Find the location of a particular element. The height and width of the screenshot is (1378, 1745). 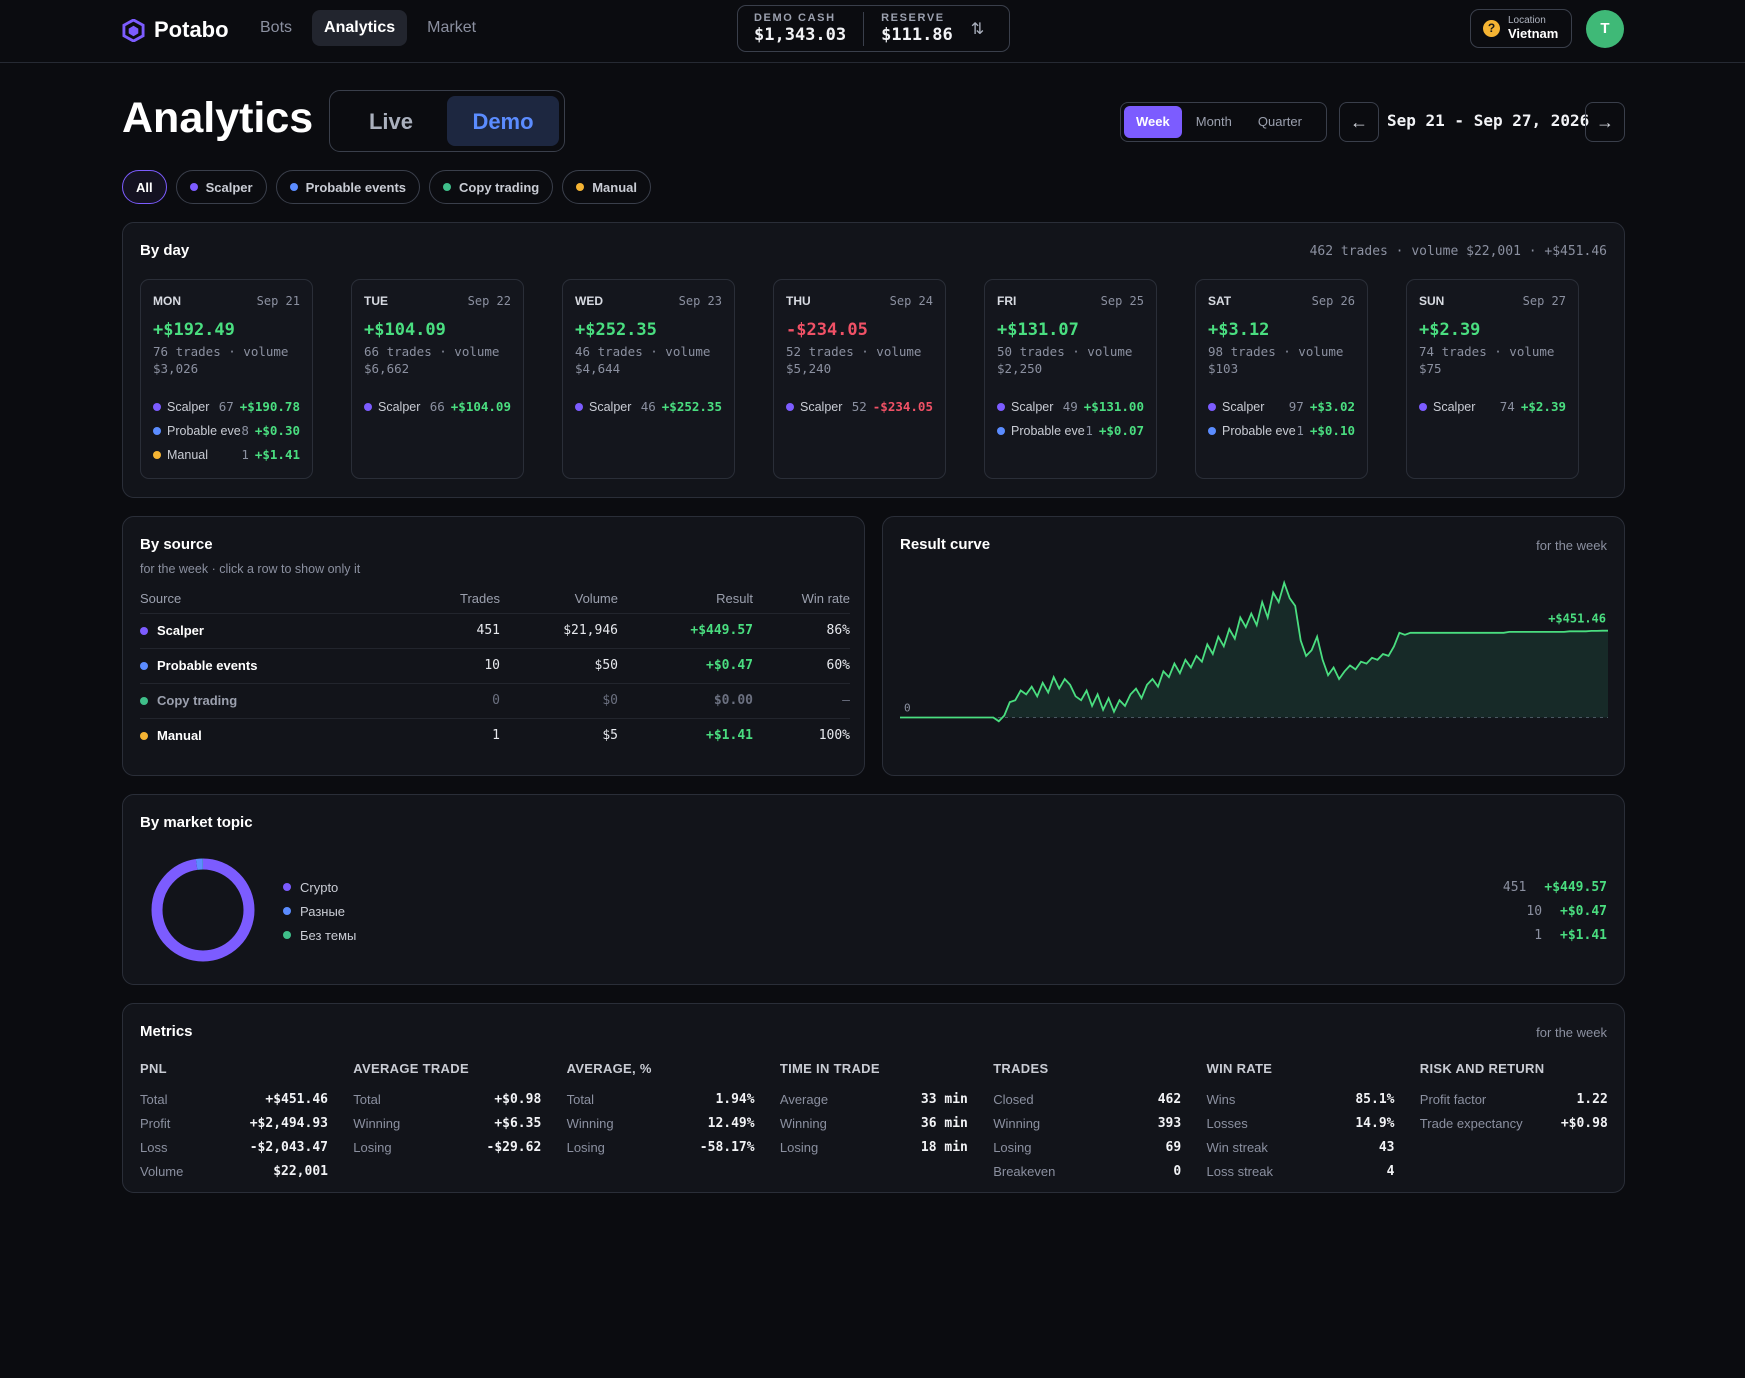

topic-value-row: 451 +$449.57 is located at coordinates (1555, 887).